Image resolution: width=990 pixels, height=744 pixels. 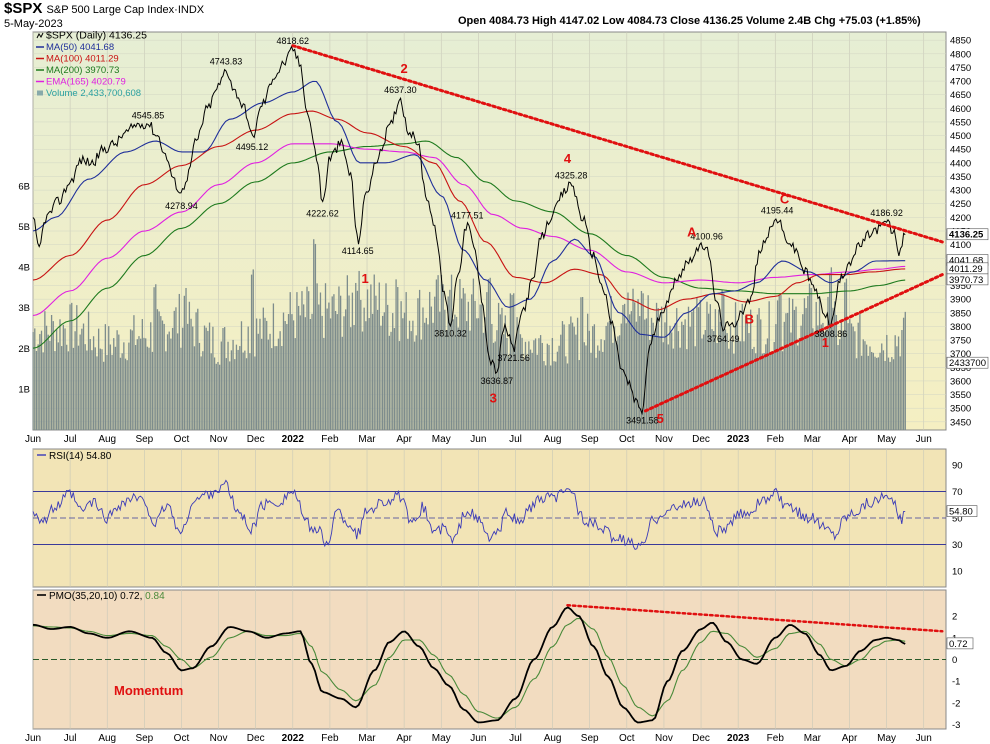 What do you see at coordinates (404, 738) in the screenshot?
I see `x-tick-label-bottom: Apr` at bounding box center [404, 738].